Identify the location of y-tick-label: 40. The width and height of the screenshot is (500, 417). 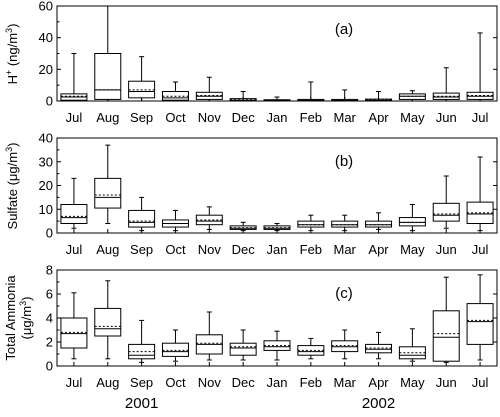
(46, 37).